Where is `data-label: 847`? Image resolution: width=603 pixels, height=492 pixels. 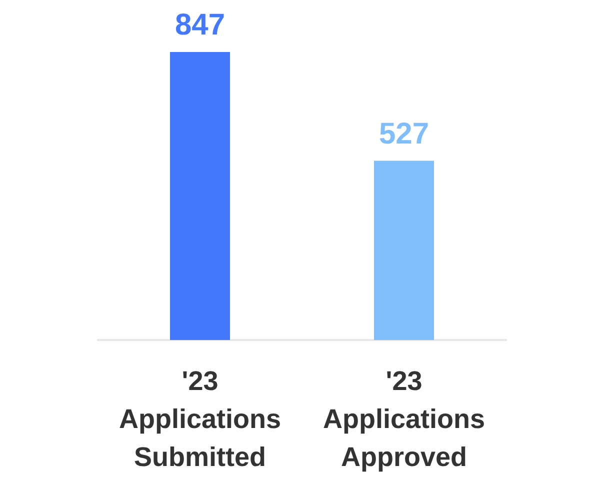
data-label: 847 is located at coordinates (200, 25).